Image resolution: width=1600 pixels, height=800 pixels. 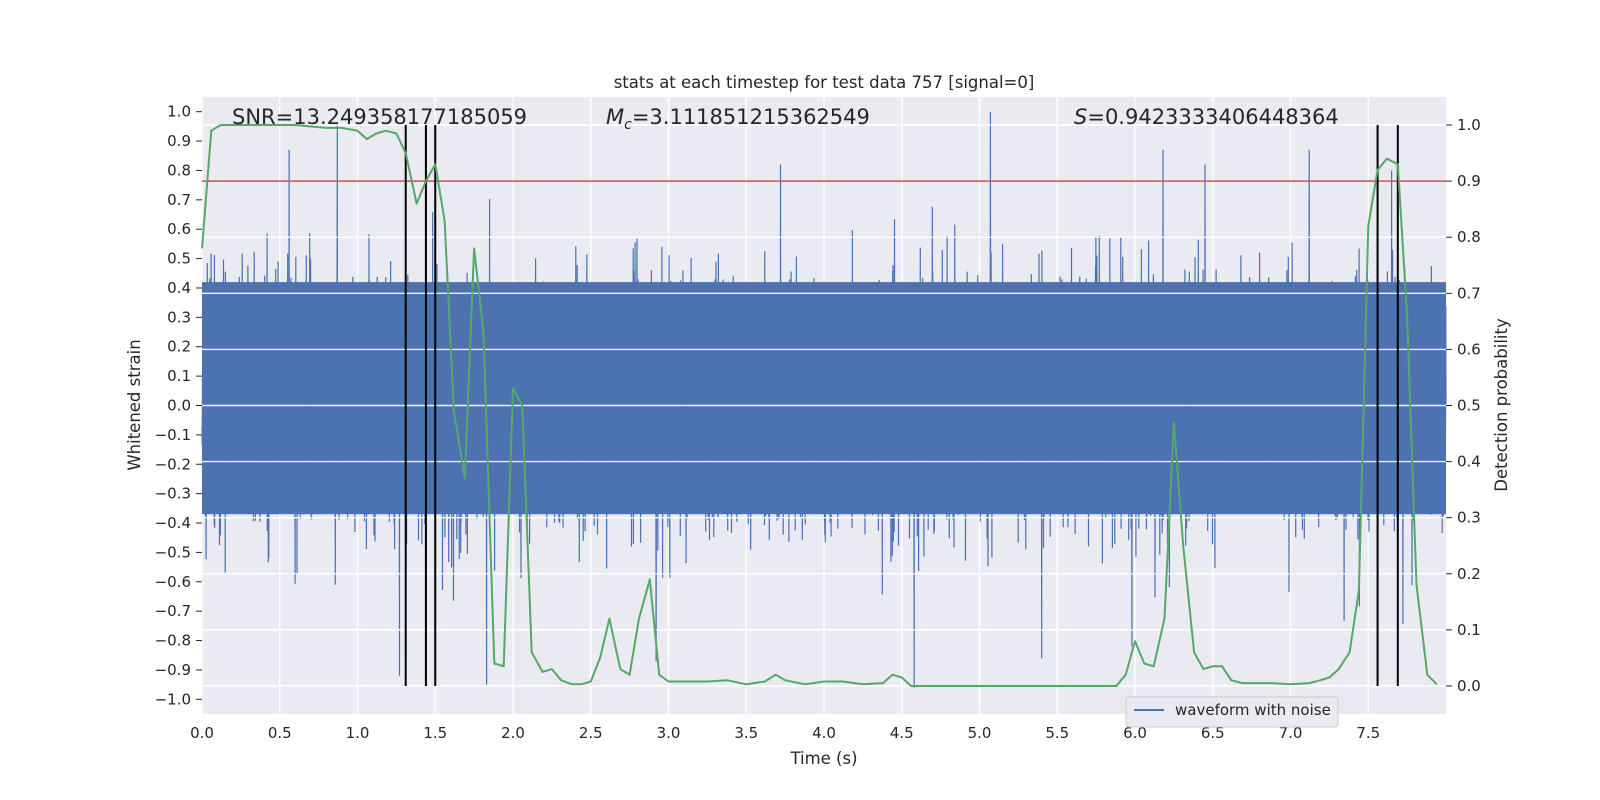 What do you see at coordinates (173, 582) in the screenshot?
I see `y-left-tick-label: −0.6` at bounding box center [173, 582].